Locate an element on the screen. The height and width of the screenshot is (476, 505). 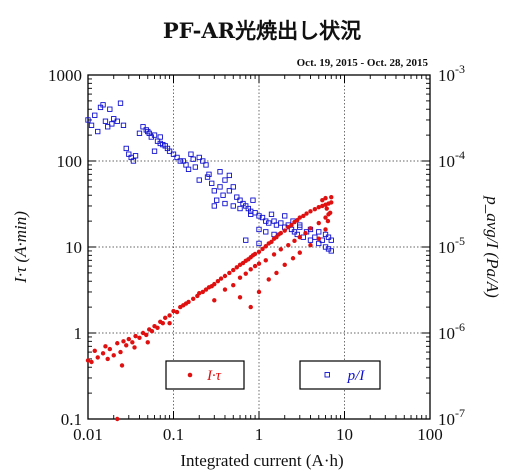
y-left-tick-label: 0.1 is located at coordinates (71, 419).